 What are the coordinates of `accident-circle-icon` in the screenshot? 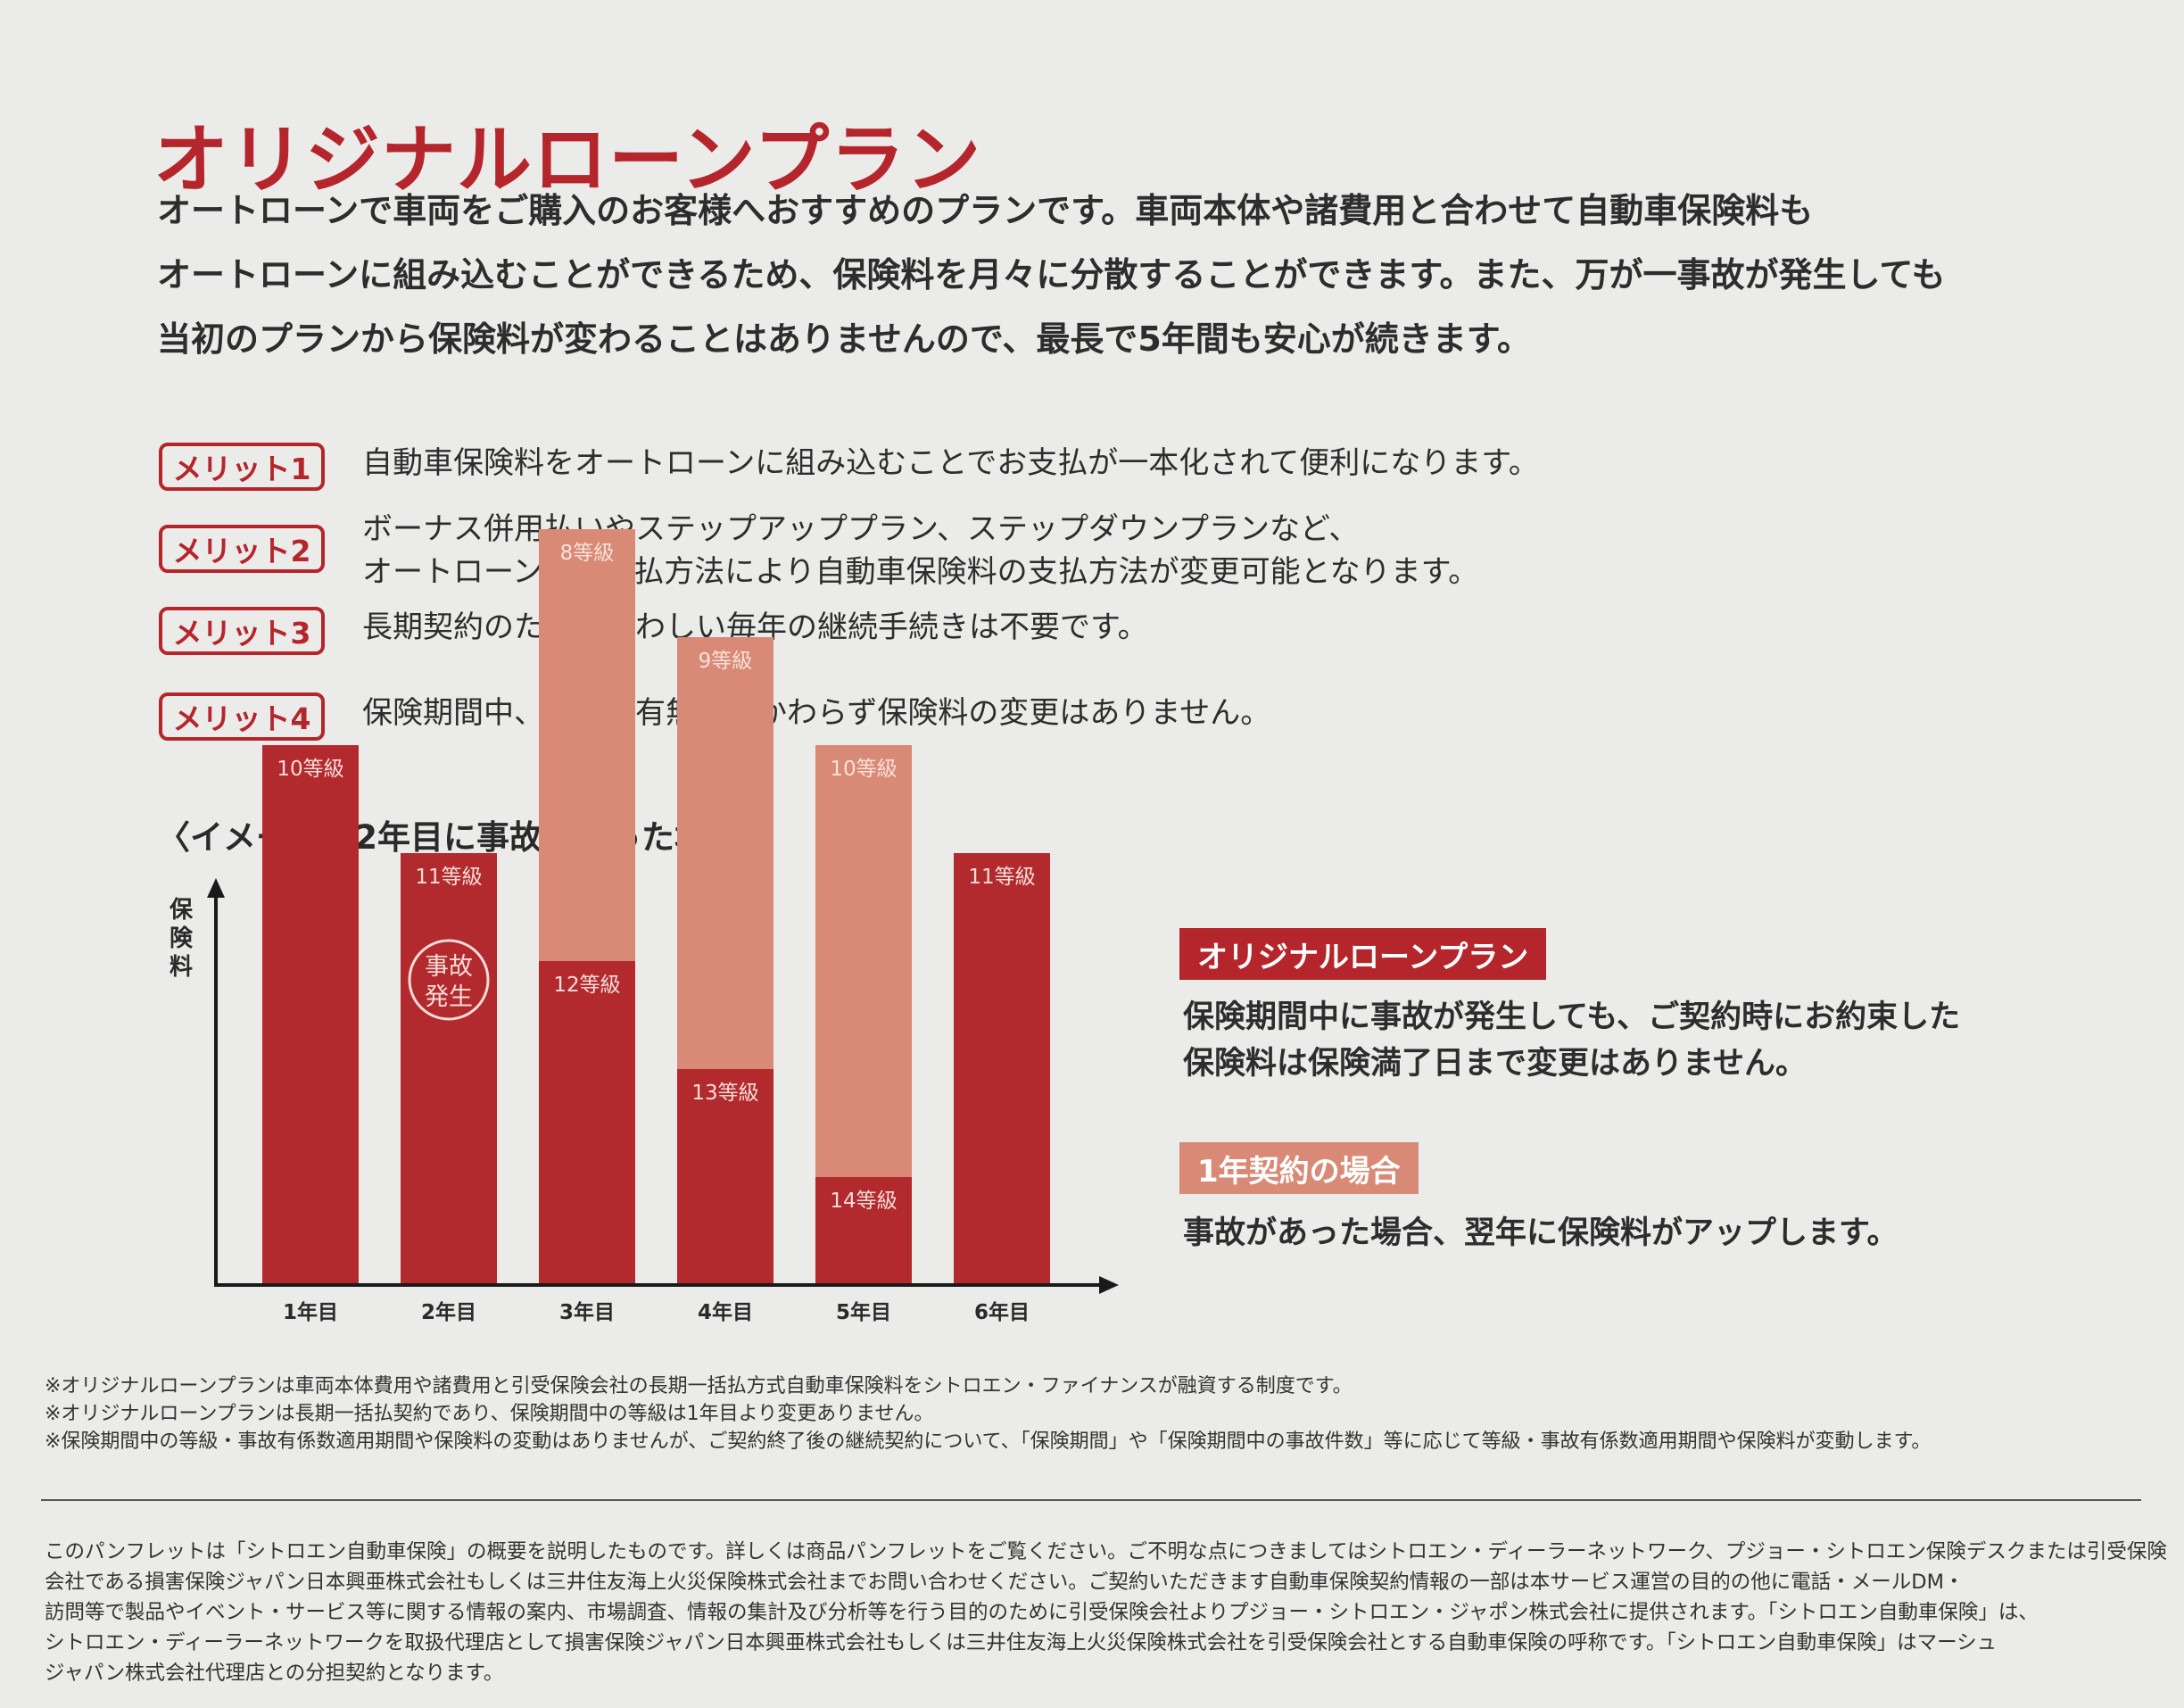 It's located at (449, 980).